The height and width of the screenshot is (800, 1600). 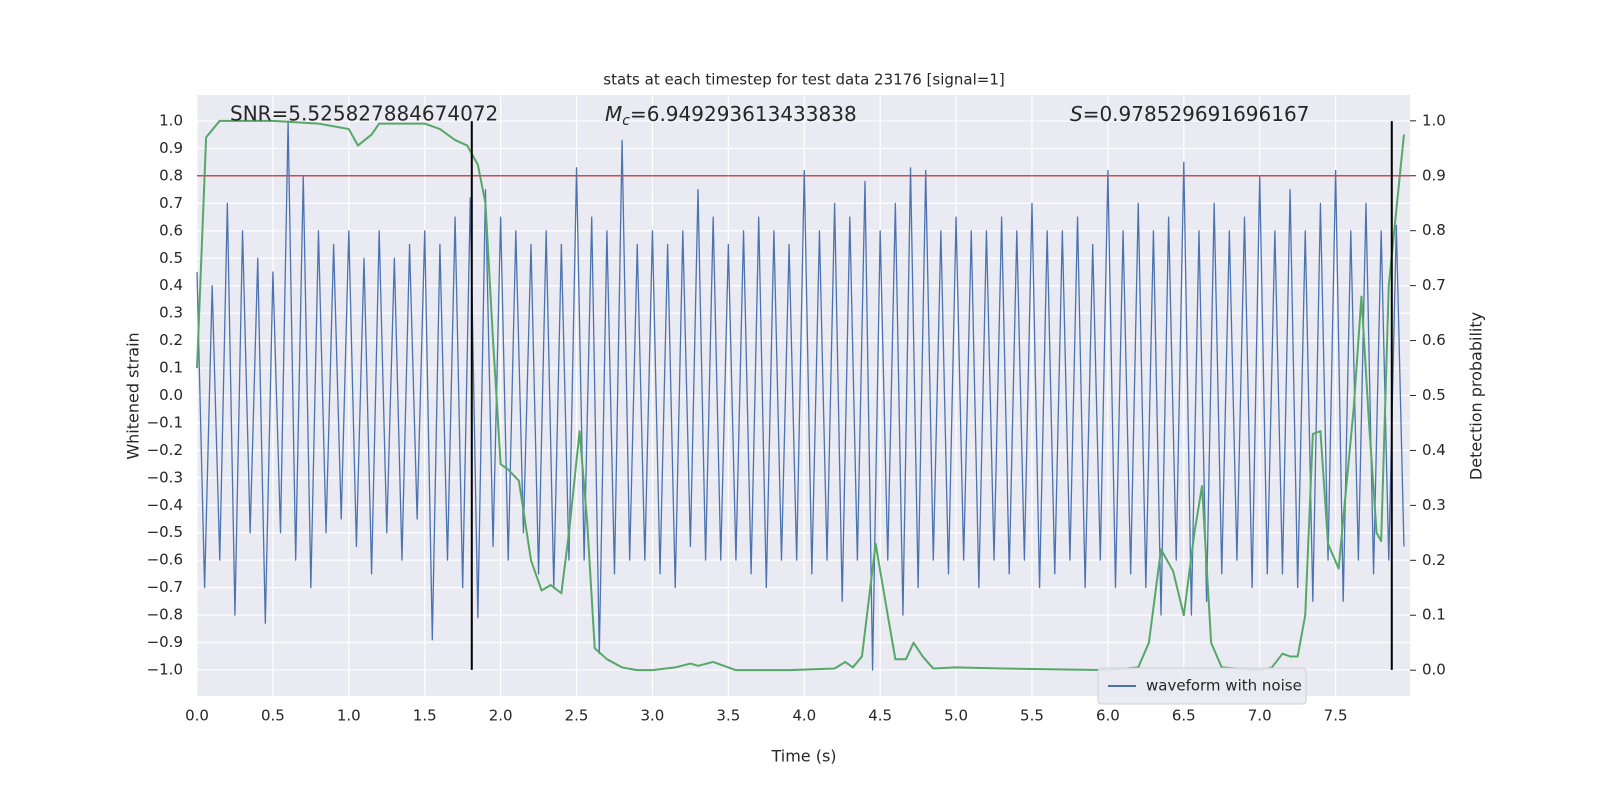 I want to click on x-tick-label: 3.5, so click(x=728, y=716).